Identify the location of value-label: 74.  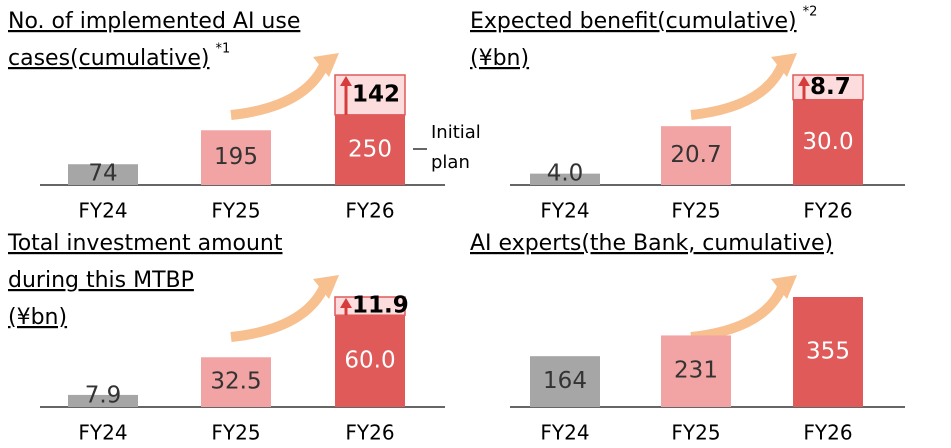
(102, 174).